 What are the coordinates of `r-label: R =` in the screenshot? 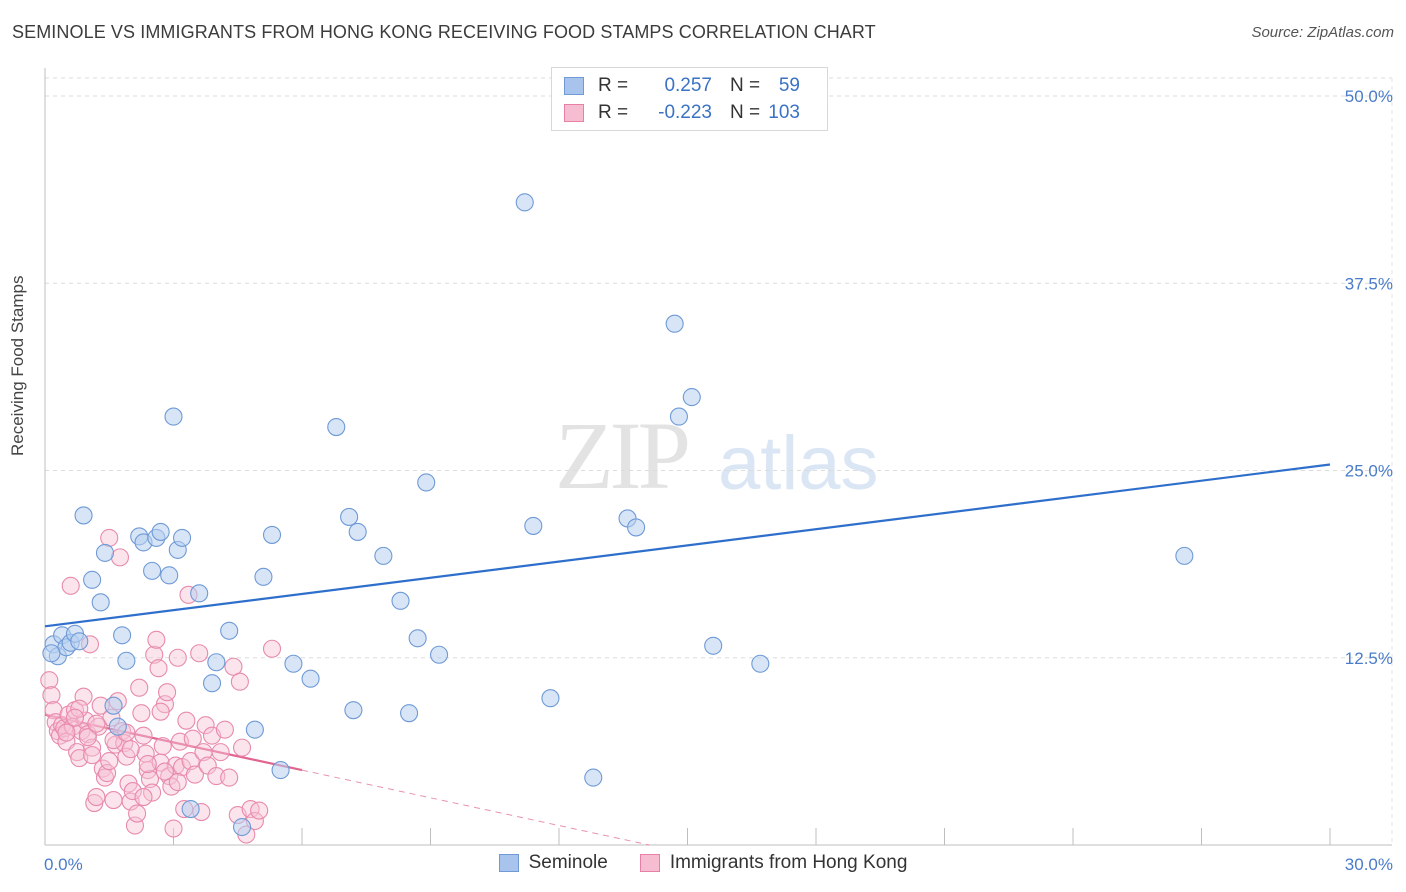 It's located at (613, 85).